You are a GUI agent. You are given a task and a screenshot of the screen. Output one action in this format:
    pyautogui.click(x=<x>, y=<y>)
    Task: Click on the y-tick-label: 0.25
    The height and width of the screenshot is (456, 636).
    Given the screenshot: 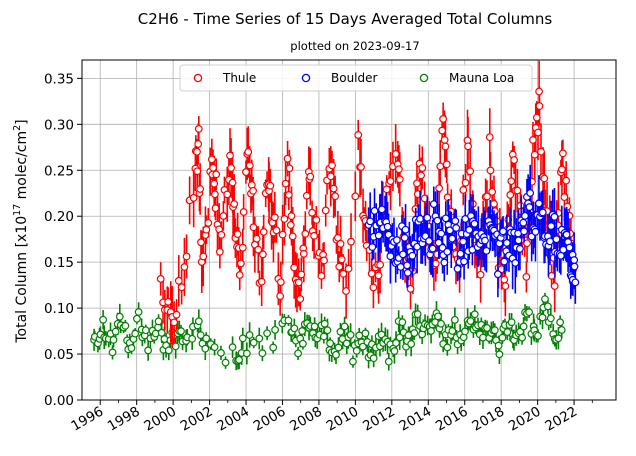 What is the action you would take?
    pyautogui.click(x=59, y=171)
    